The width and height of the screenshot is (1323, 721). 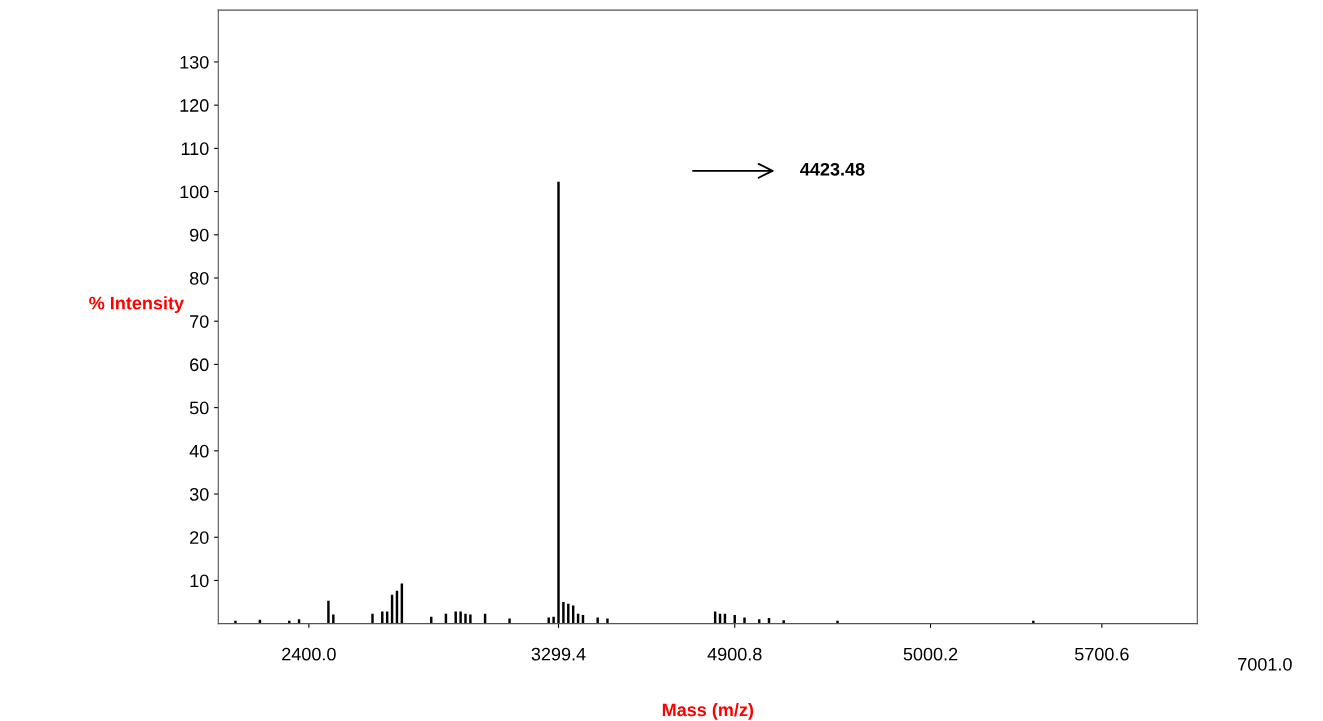 I want to click on y-tick-label: 10, so click(x=199, y=581).